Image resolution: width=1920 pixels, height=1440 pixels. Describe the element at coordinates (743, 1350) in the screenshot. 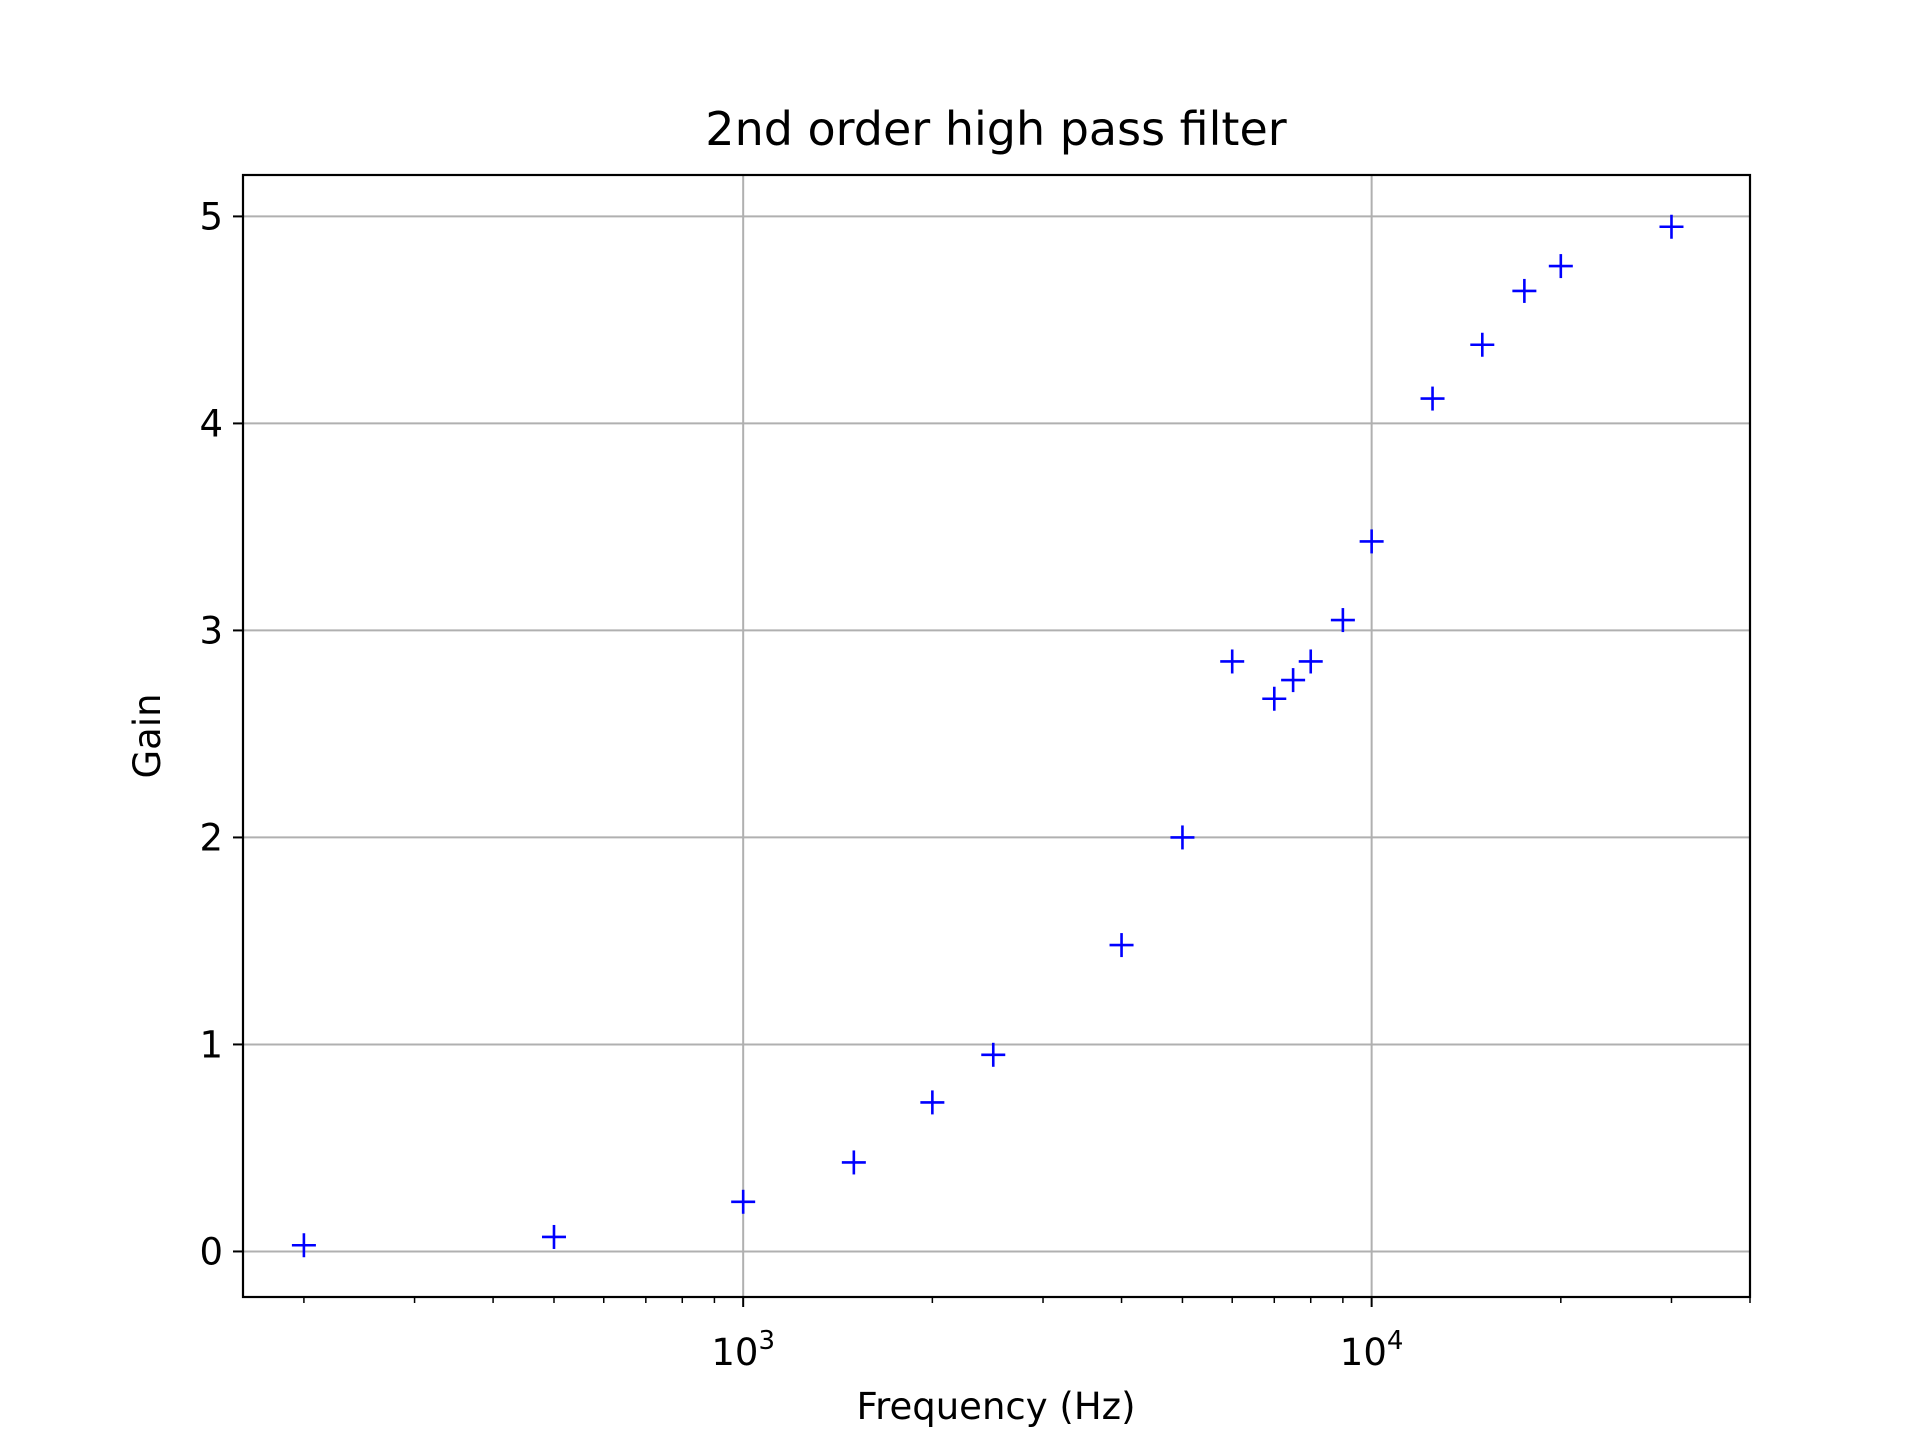

I see `x-tick-label: 10³` at that location.